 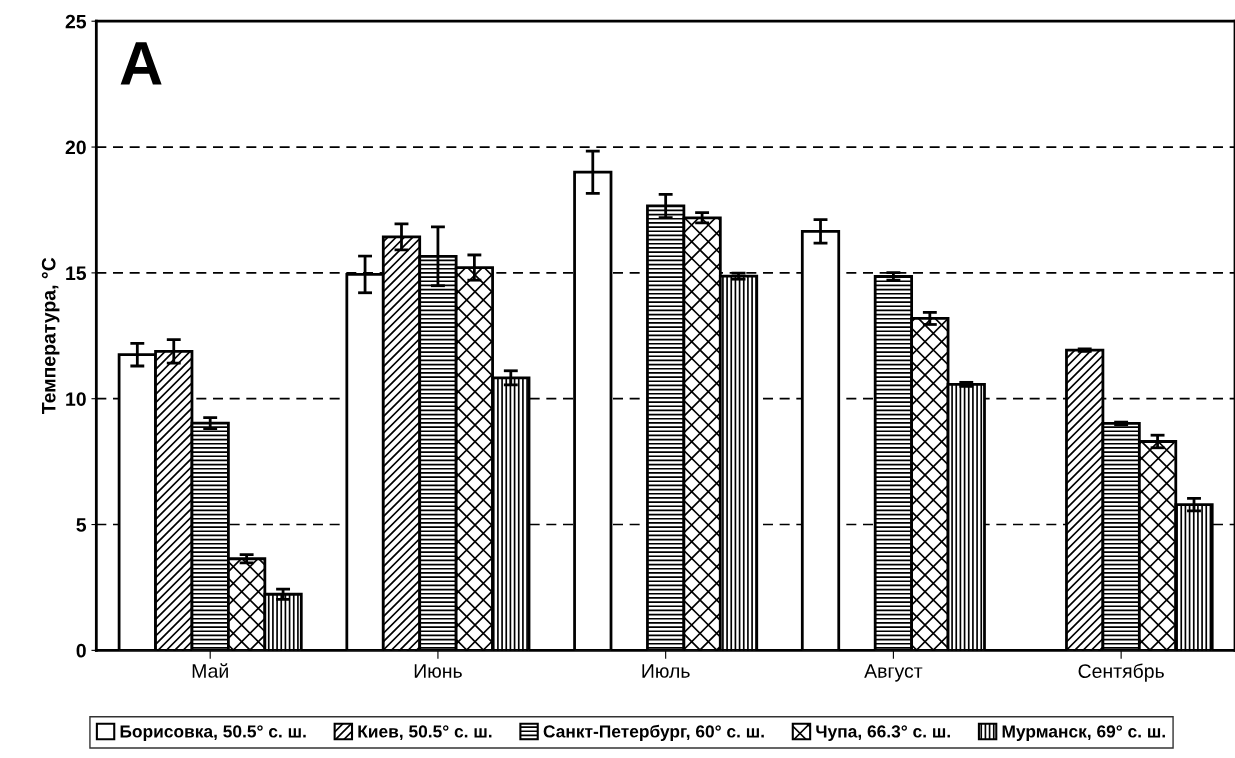 I want to click on legend-label: Киев, 50.5° с. ш., so click(x=425, y=733).